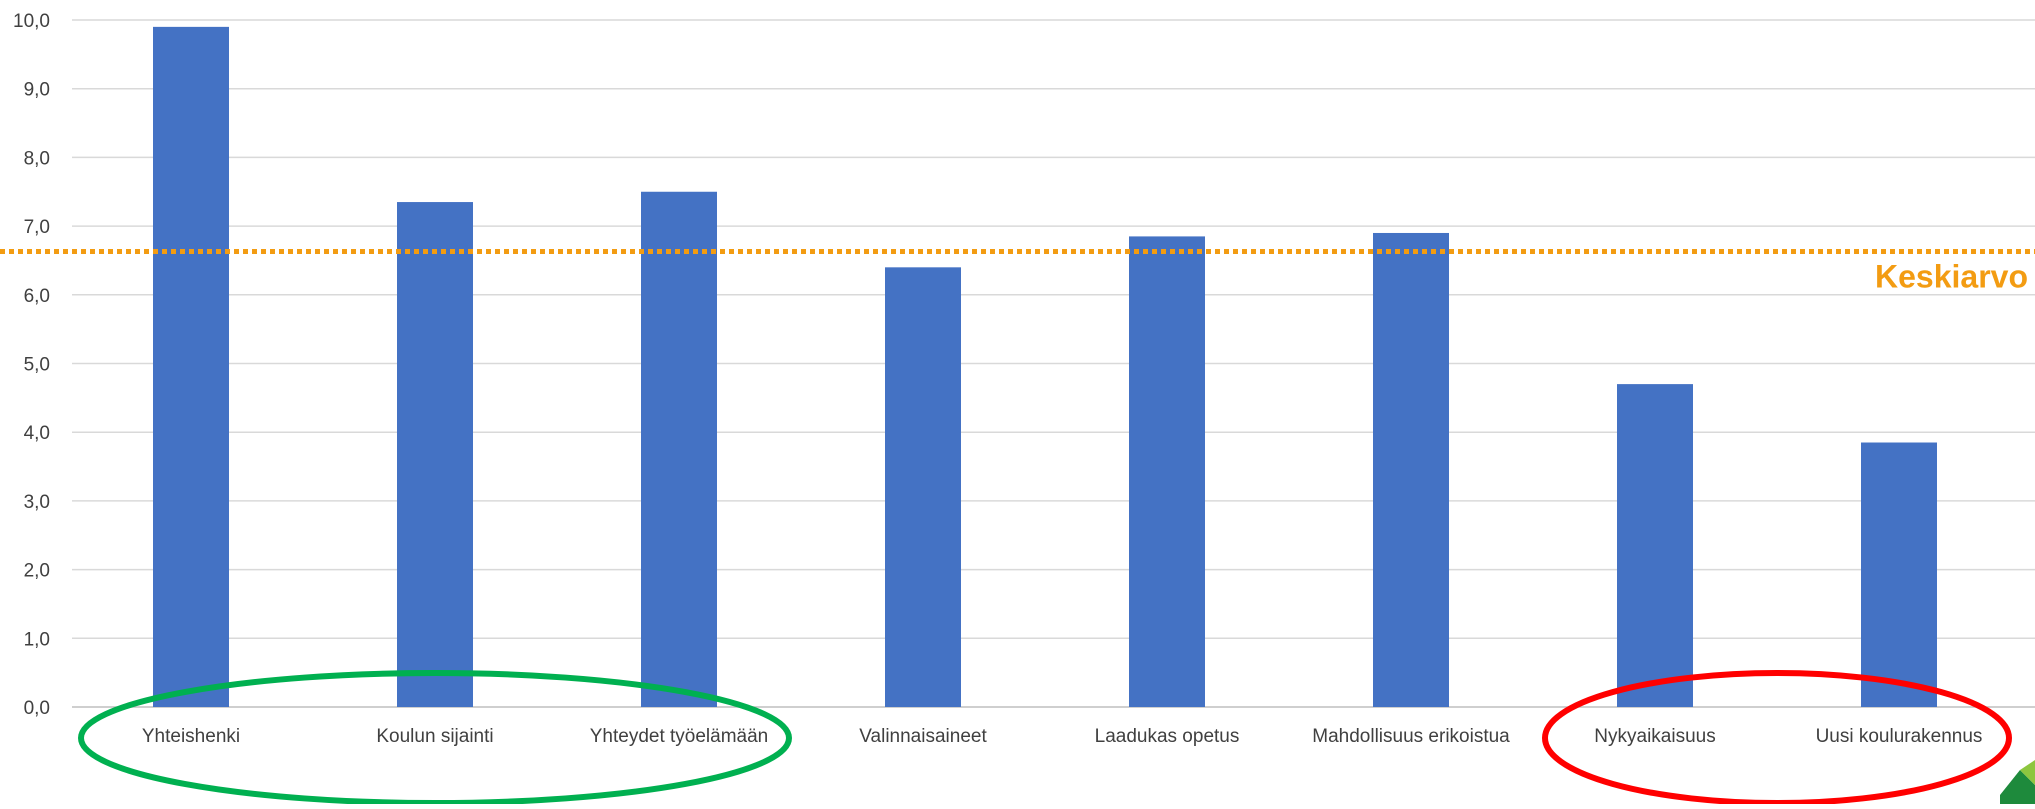 The width and height of the screenshot is (2035, 809). I want to click on y-tick-label: 4,0, so click(37, 433).